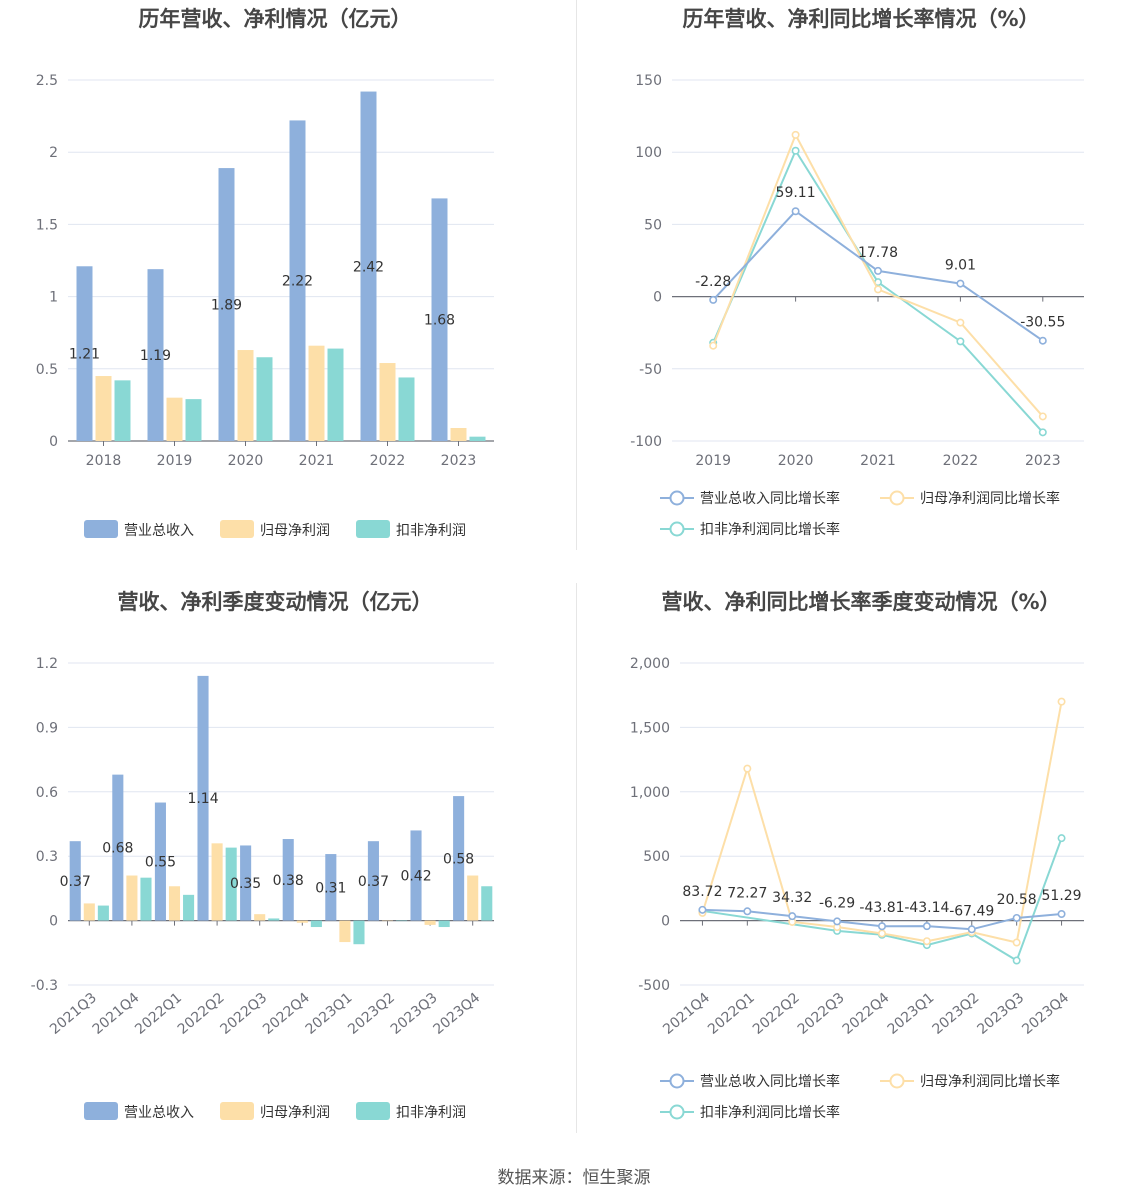 This screenshot has width=1148, height=1202. What do you see at coordinates (47, 225) in the screenshot?
I see `y-tick-label: 1.5` at bounding box center [47, 225].